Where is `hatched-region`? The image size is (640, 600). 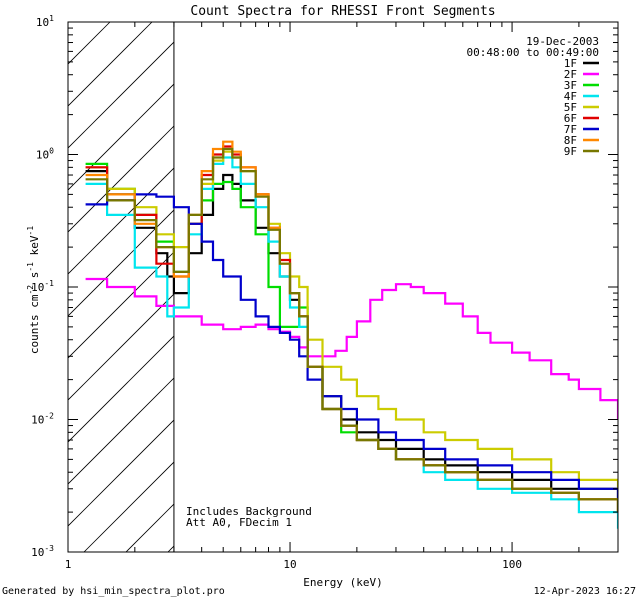 hatched-region is located at coordinates (121, 287).